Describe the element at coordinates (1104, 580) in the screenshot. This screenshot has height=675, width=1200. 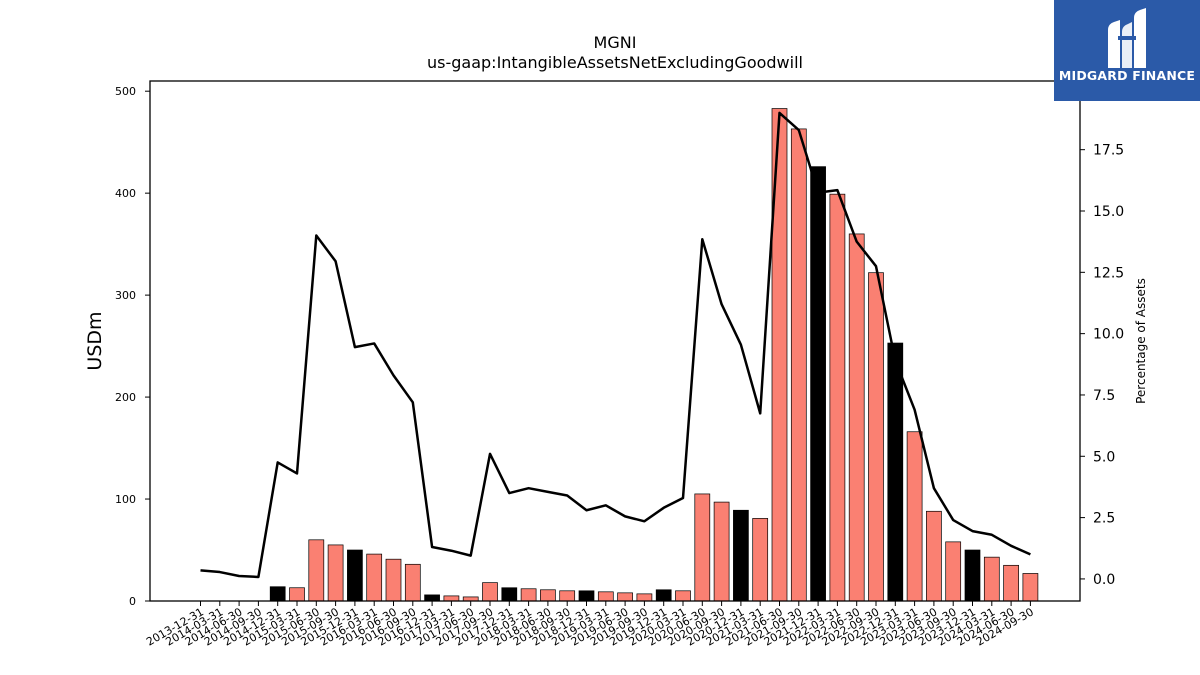
I see `y2-tick-label: 0.0` at that location.